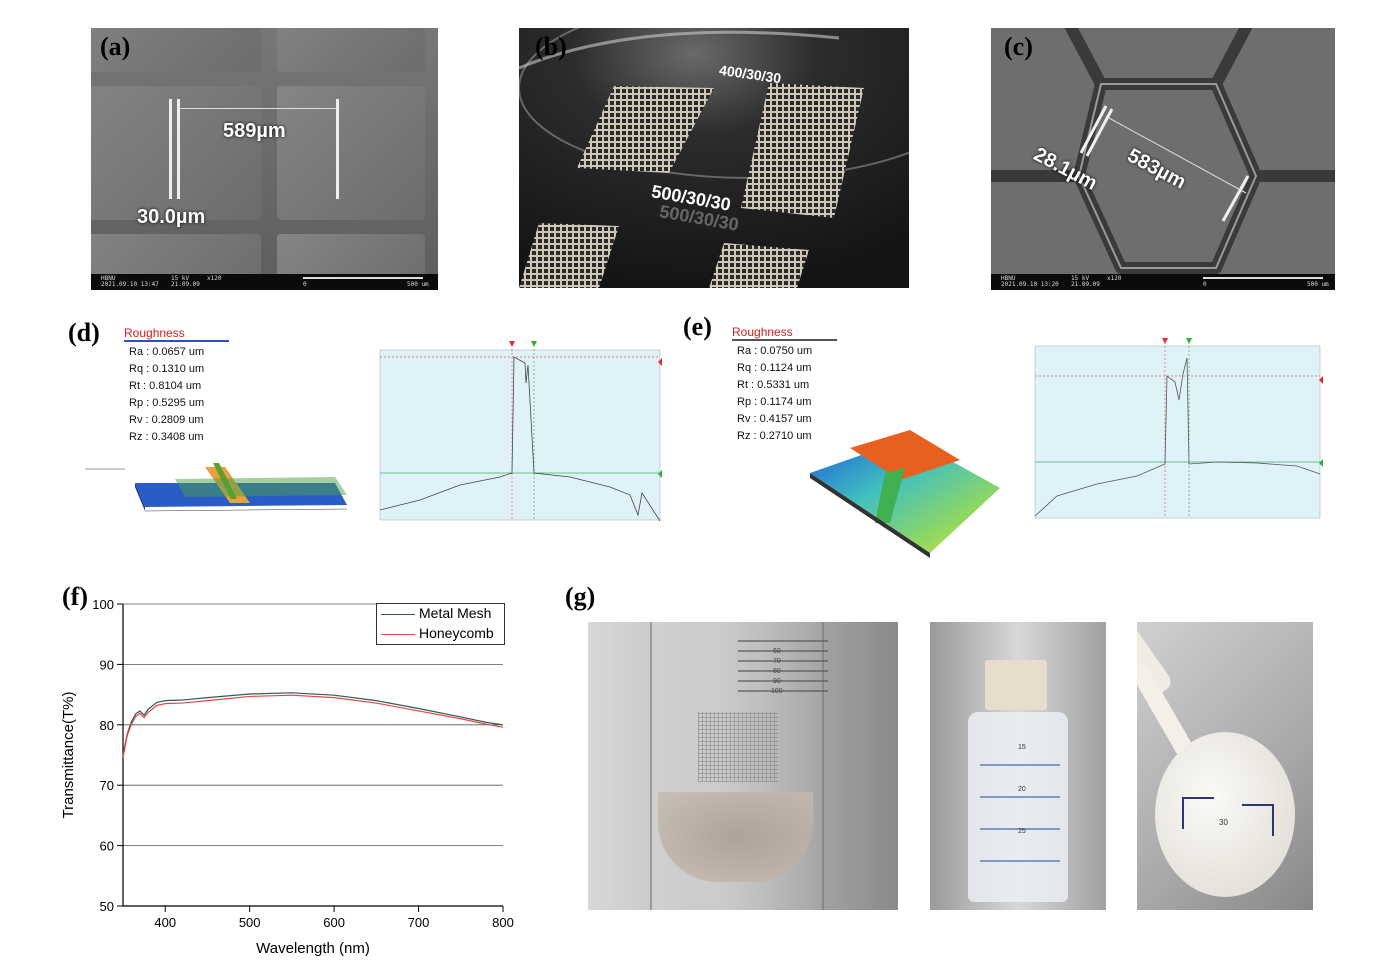 This screenshot has width=1375, height=972. Describe the element at coordinates (1022, 747) in the screenshot. I see `vial-mark: 15` at that location.